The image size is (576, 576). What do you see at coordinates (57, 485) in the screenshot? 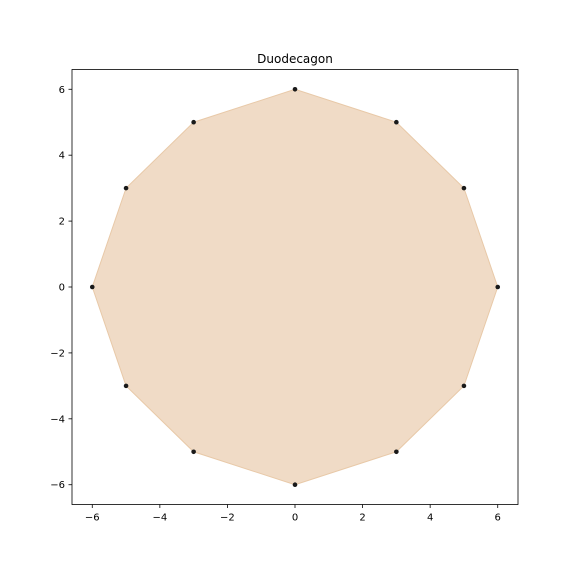
I see `y-tick-label: −6` at bounding box center [57, 485].